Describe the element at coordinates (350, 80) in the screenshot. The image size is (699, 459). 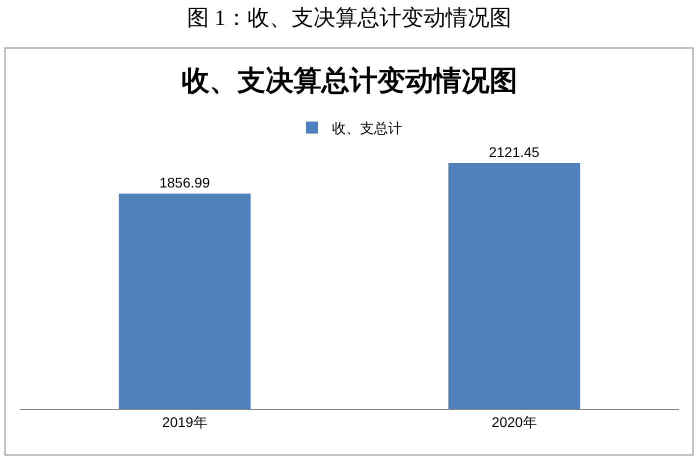
I see `chart-title: 收、支决算总计变动情况图` at that location.